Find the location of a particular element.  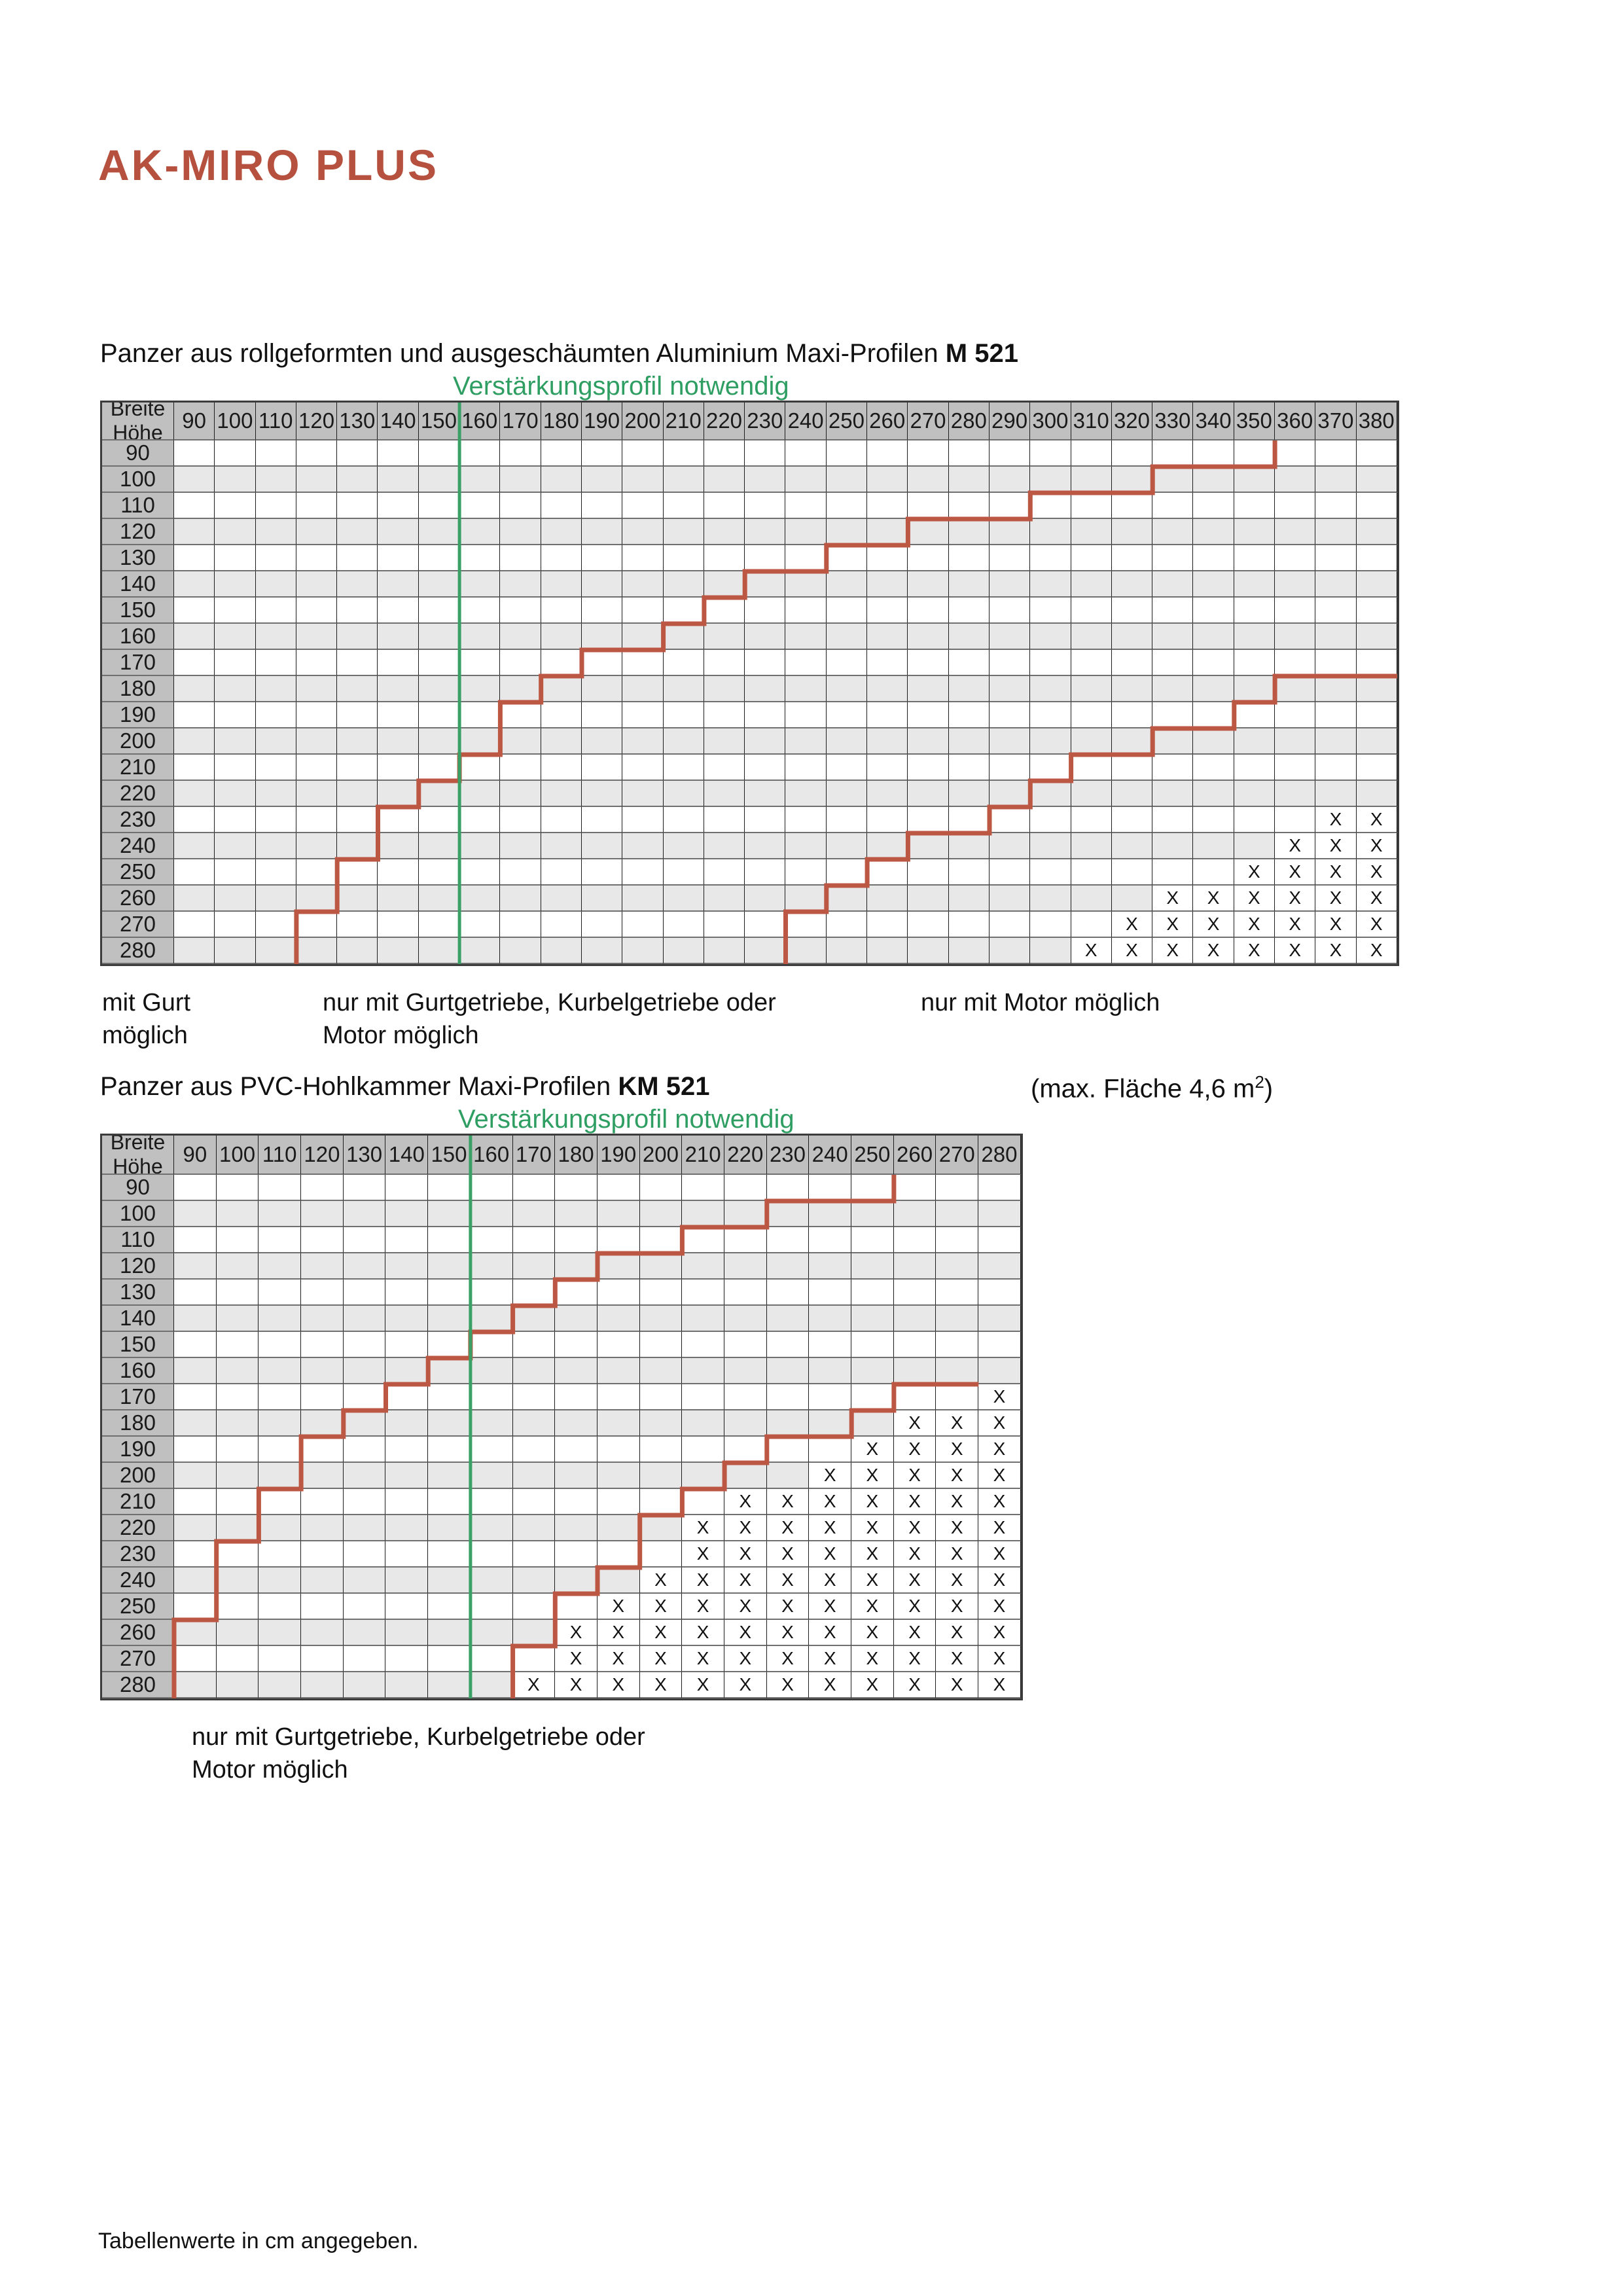

size-cell-360x90 is located at coordinates (1295, 453).